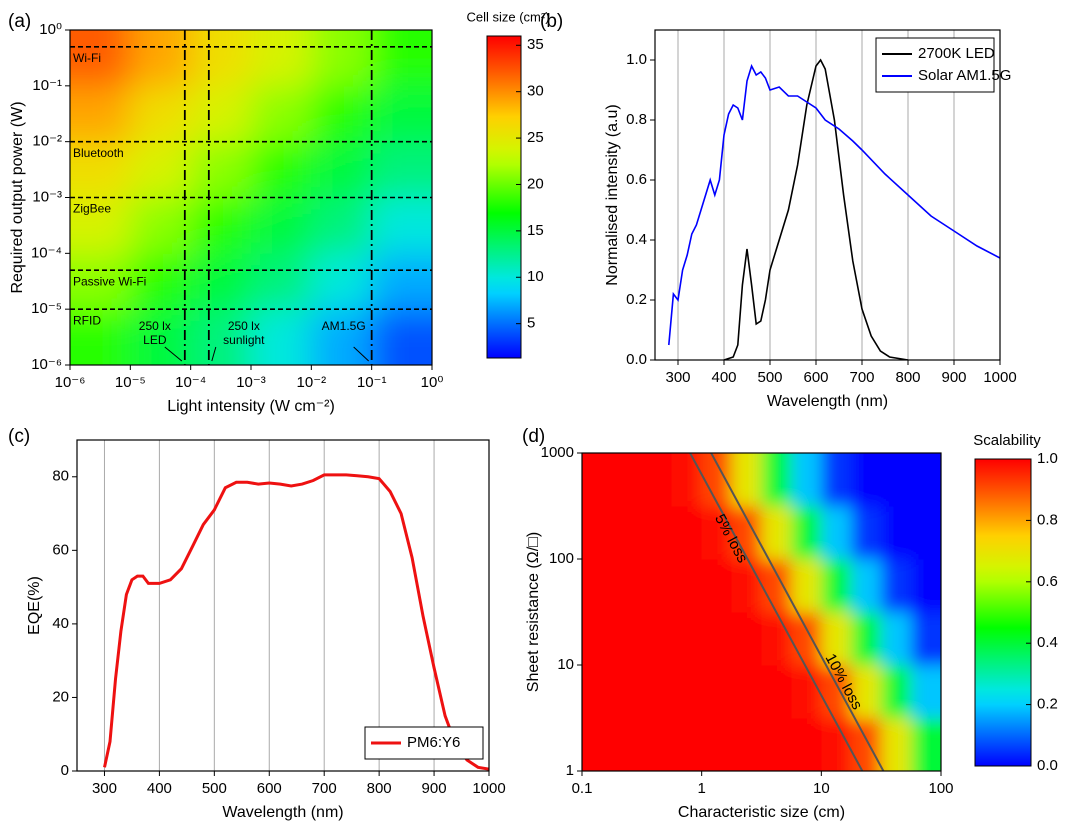 The width and height of the screenshot is (1078, 823). Describe the element at coordinates (935, 65) in the screenshot. I see `legend-box` at that location.